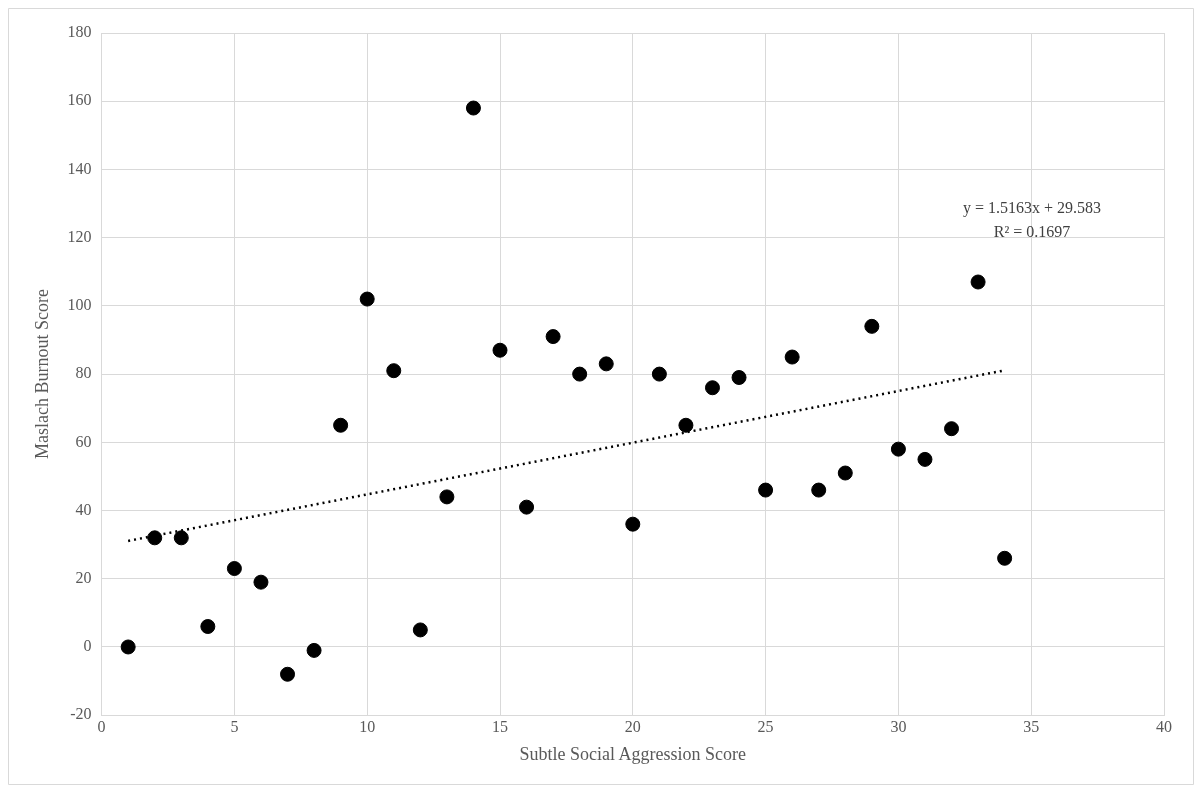 This screenshot has width=1202, height=793. Describe the element at coordinates (83, 441) in the screenshot. I see `y-tick-label: 60` at that location.